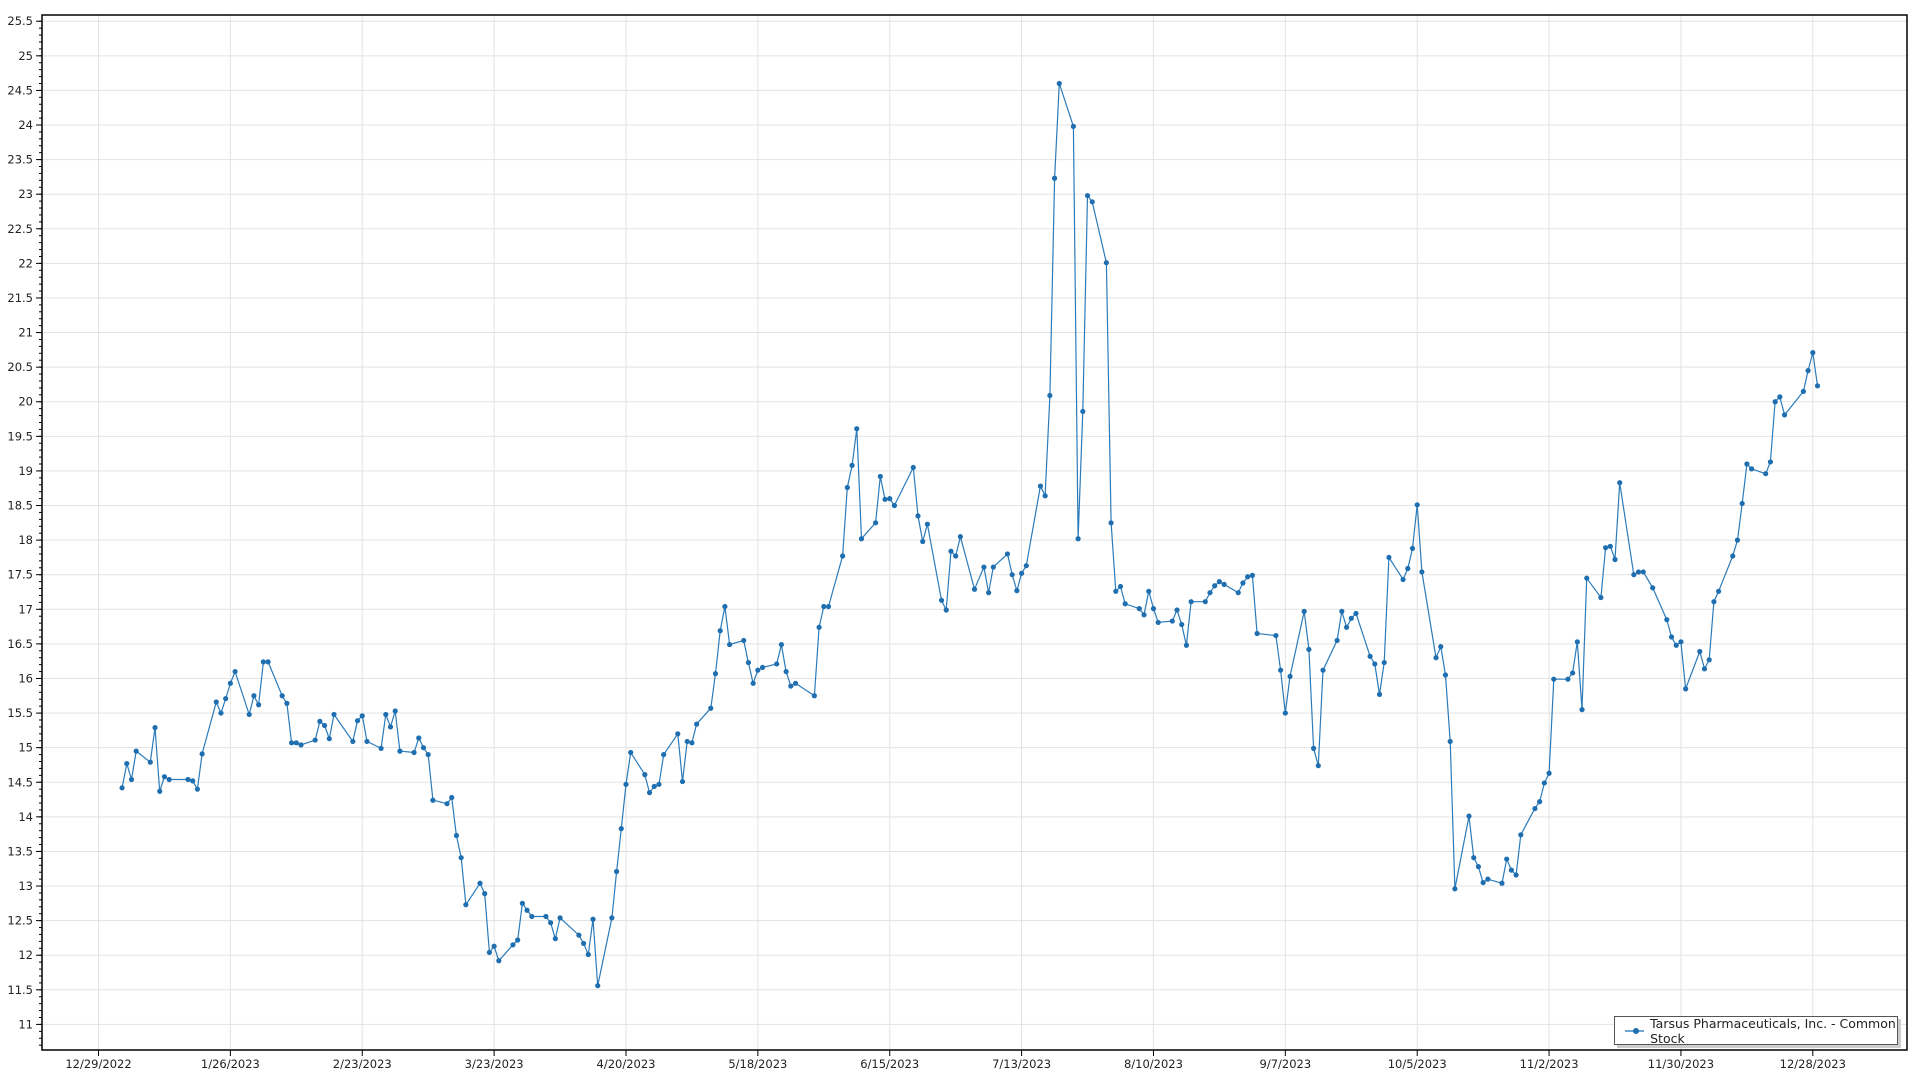  What do you see at coordinates (20, 713) in the screenshot?
I see `y-tick-label: 15.5` at bounding box center [20, 713].